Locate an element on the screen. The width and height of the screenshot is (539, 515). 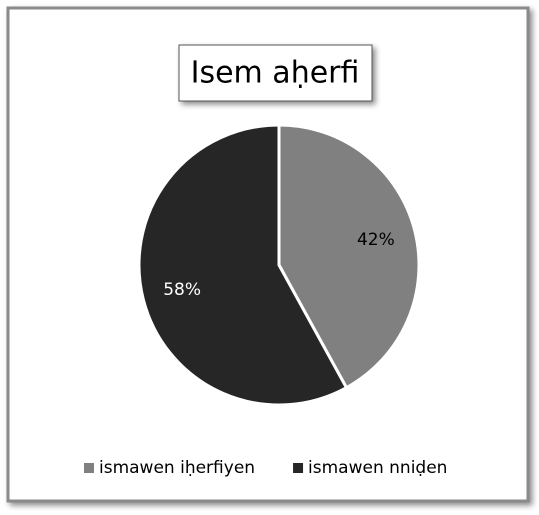
data-label: 42% is located at coordinates (376, 240).